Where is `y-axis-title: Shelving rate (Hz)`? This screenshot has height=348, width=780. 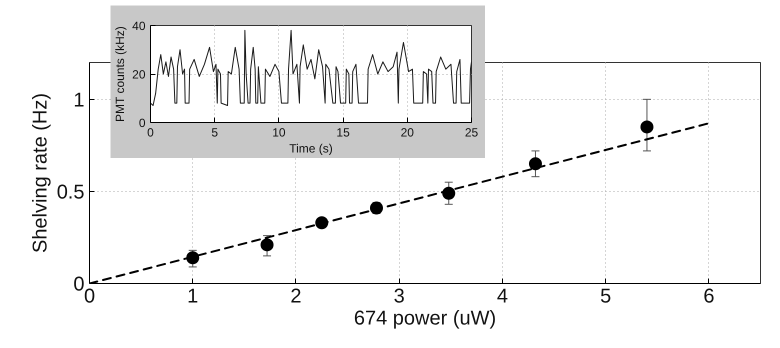
y-axis-title: Shelving rate (Hz) is located at coordinates (41, 173).